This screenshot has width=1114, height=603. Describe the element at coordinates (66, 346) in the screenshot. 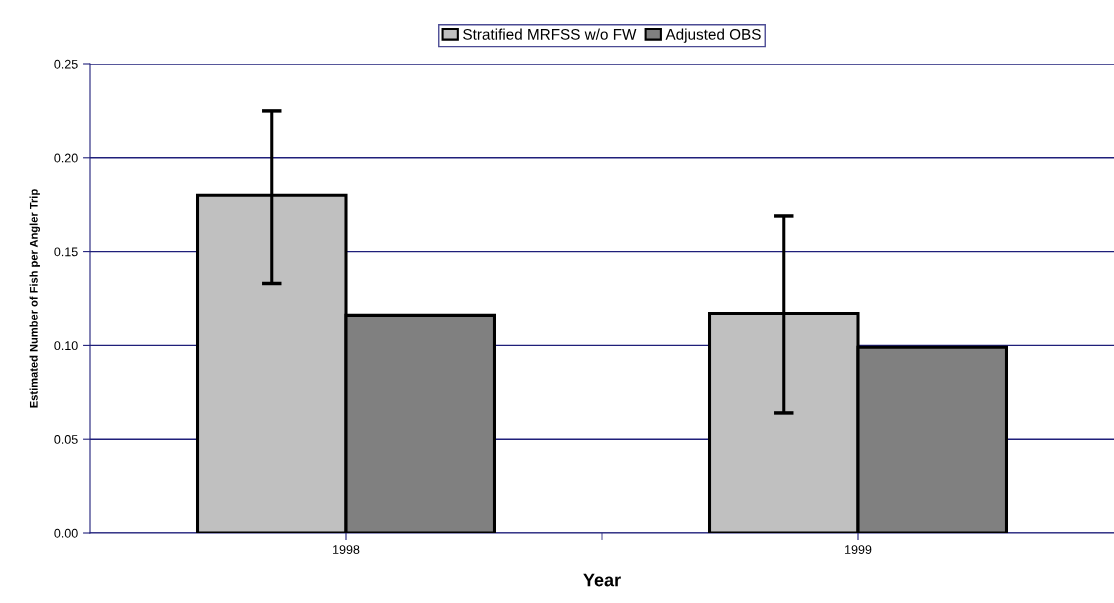

I see `y-tick-label: 0.10` at that location.